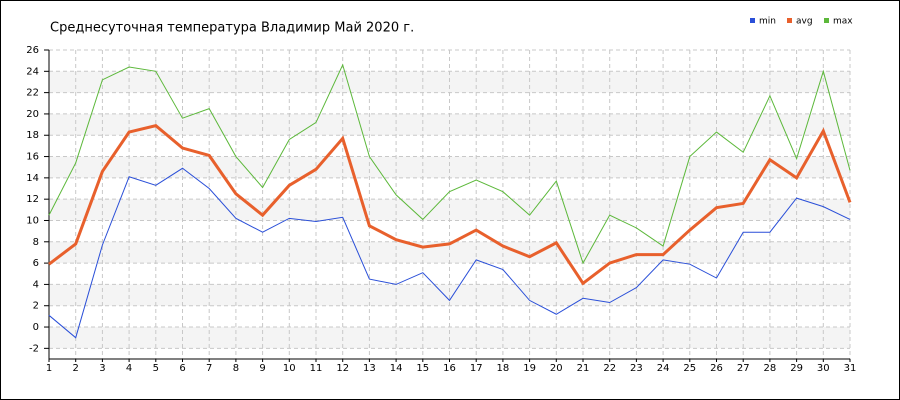  I want to click on x-tick-label: 22, so click(609, 368).